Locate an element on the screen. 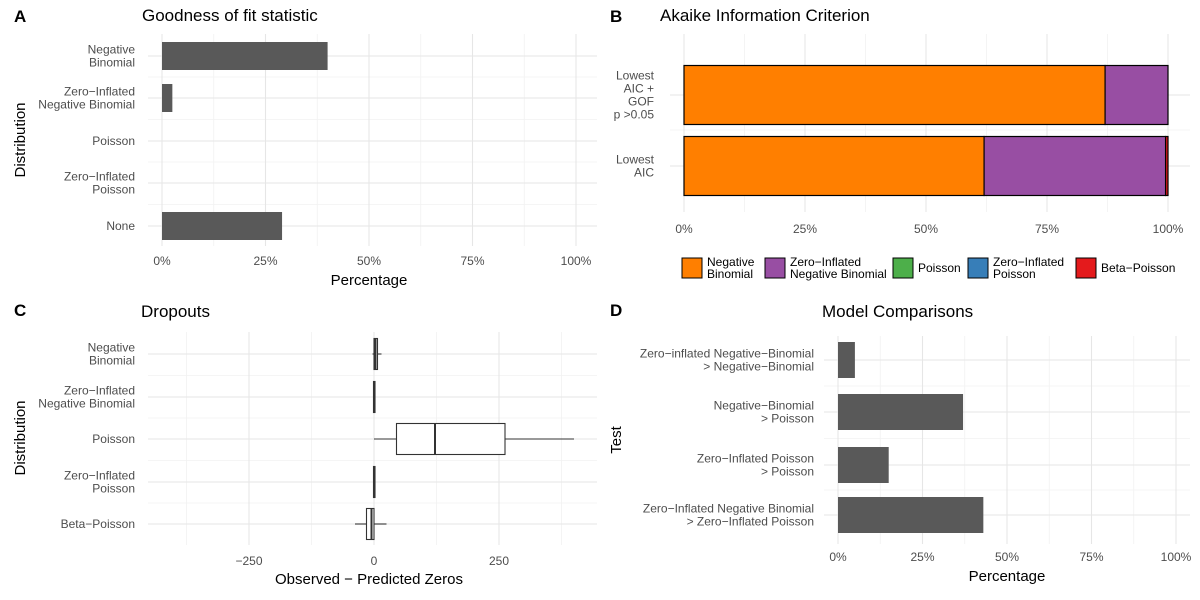 This screenshot has height=600, width=1200. y-axis-title: Test is located at coordinates (616, 439).